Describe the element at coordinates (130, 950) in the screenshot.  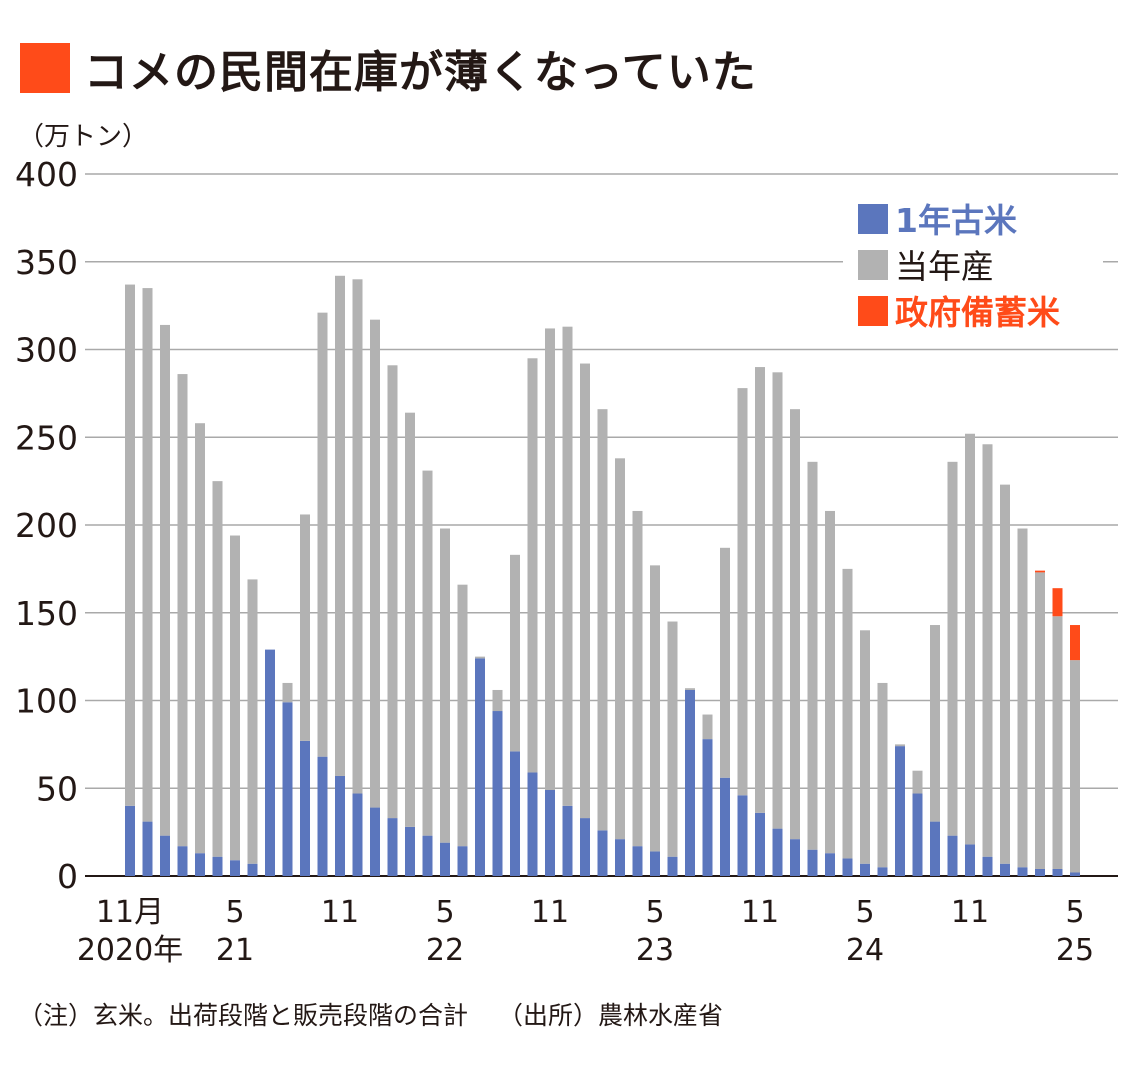
I see `x-tick-label: 2020年` at that location.